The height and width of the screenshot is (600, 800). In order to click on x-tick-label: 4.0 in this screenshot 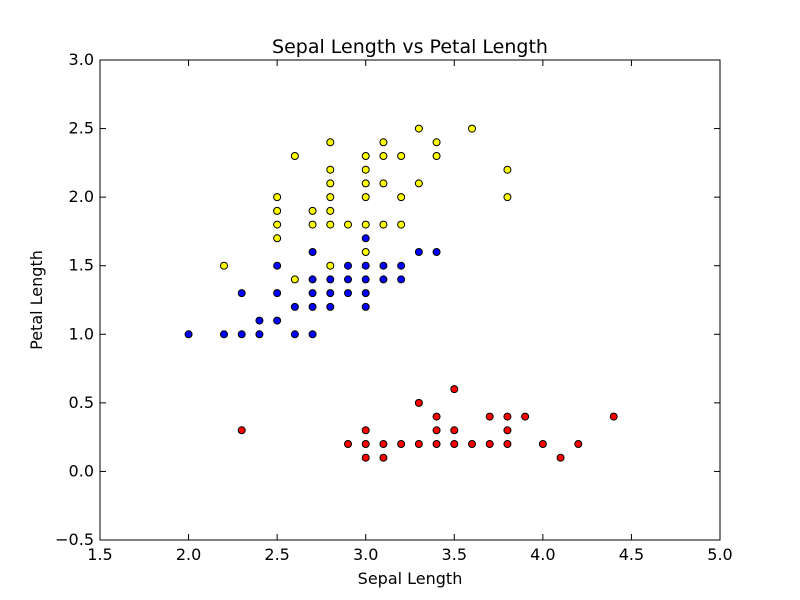, I will do `click(542, 554)`.